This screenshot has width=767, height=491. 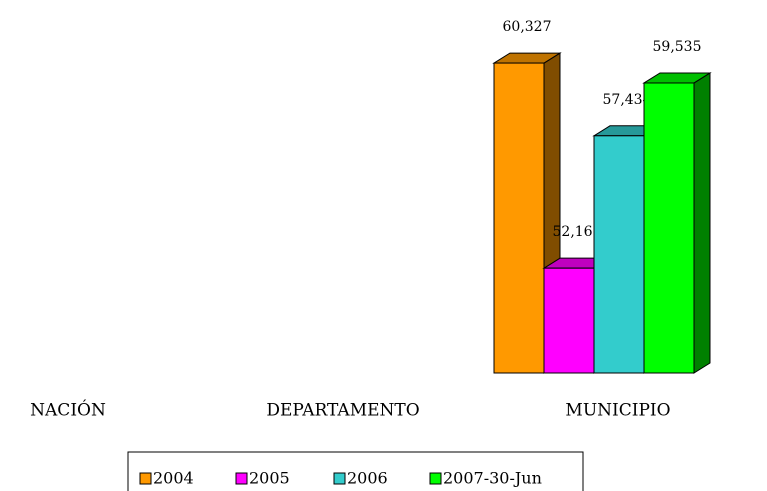 I want to click on x-tick-label: NACIÓN, so click(x=68, y=410).